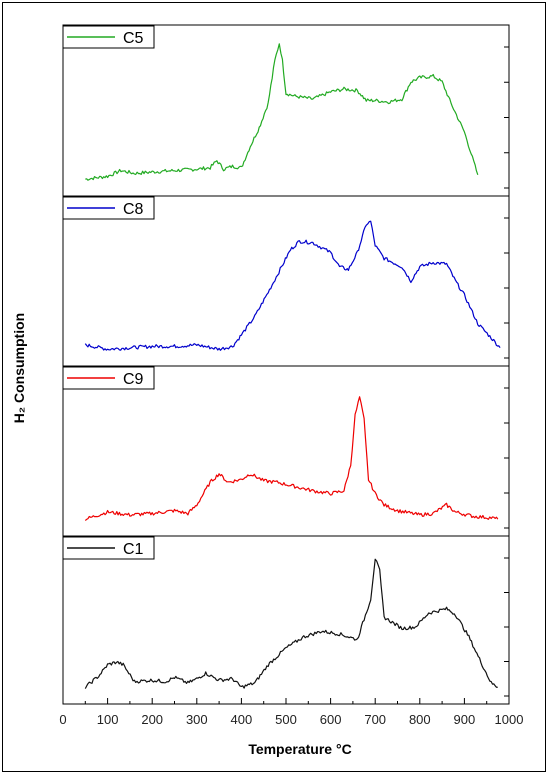 Image resolution: width=550 pixels, height=776 pixels. Describe the element at coordinates (292, 285) in the screenshot. I see `series-line-C8` at that location.